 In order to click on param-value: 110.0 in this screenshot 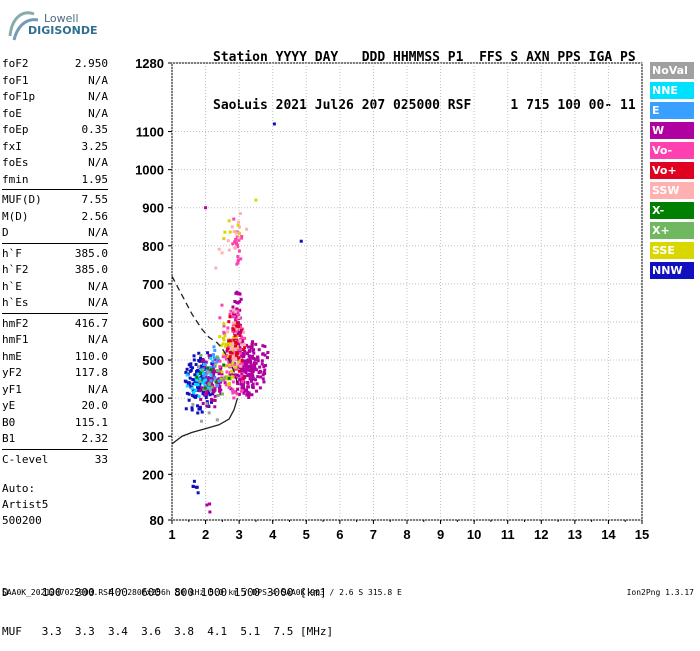, I will do `click(91, 356)`.